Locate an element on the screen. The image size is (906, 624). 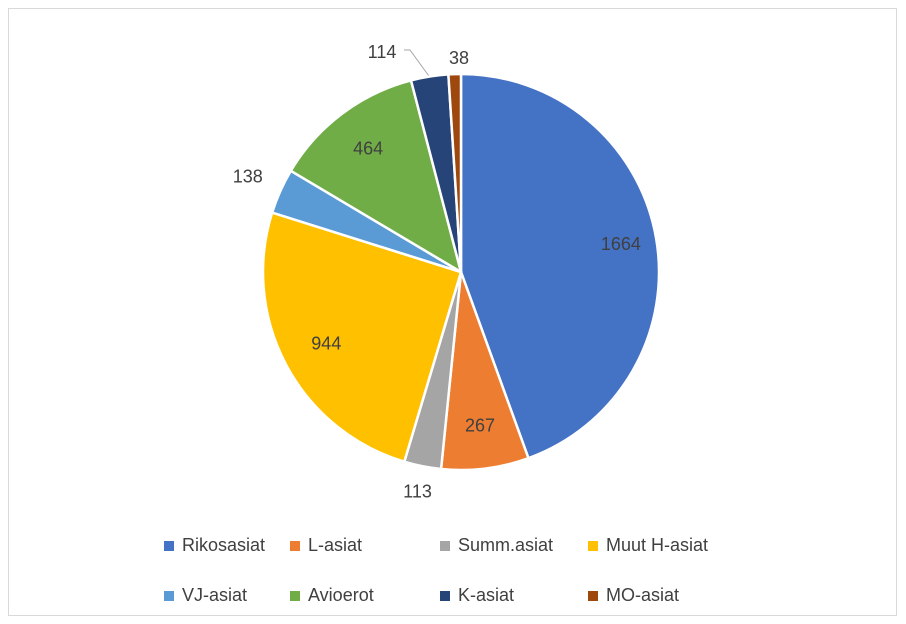
leader-lines is located at coordinates (416, 62).